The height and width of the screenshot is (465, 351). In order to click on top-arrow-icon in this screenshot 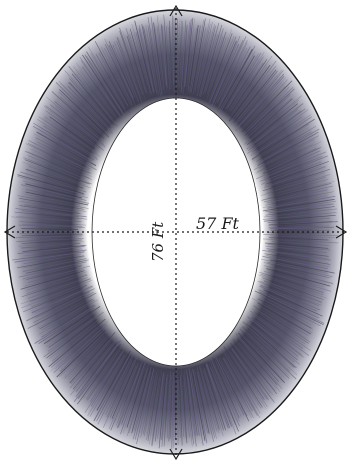, I will do `click(176, 10)`.